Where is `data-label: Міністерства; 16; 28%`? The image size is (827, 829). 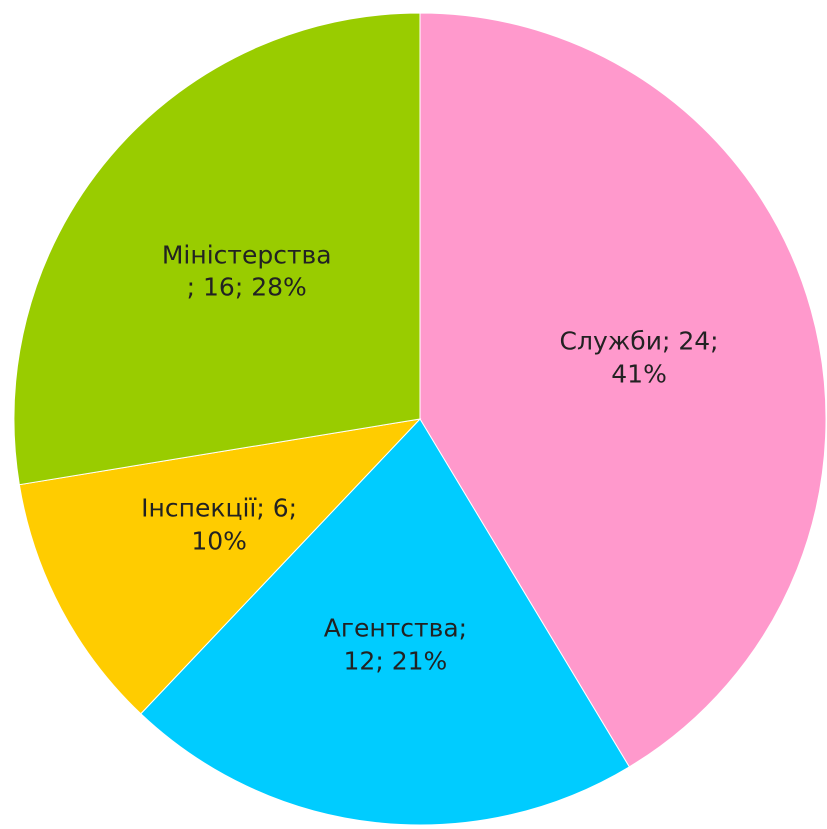
data-label: Міністерства; 16; 28% is located at coordinates (246, 271).